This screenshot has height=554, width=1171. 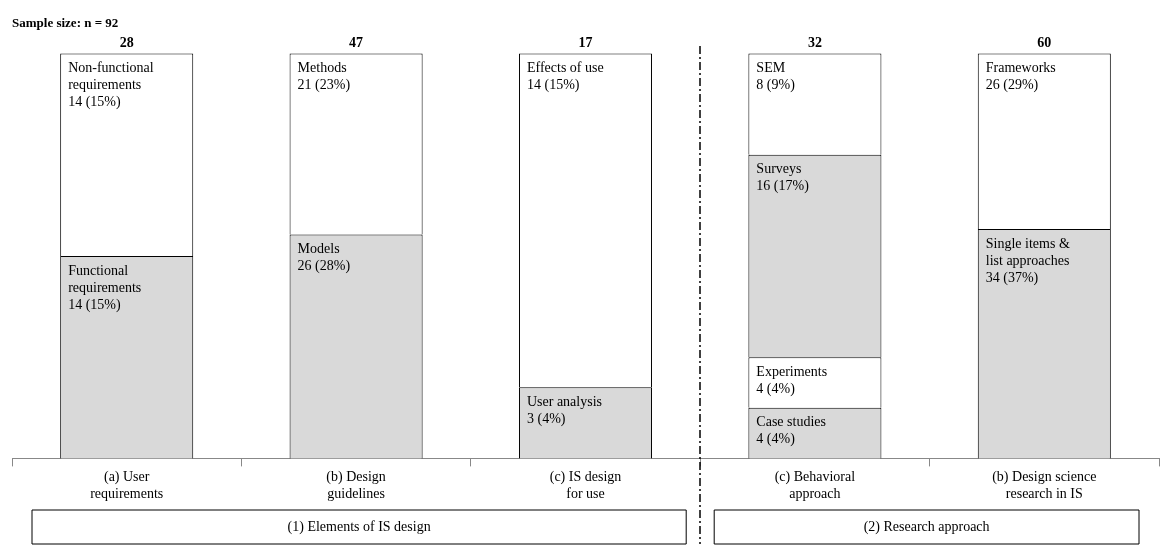 I want to click on annotation: 60, so click(x=1044, y=43).